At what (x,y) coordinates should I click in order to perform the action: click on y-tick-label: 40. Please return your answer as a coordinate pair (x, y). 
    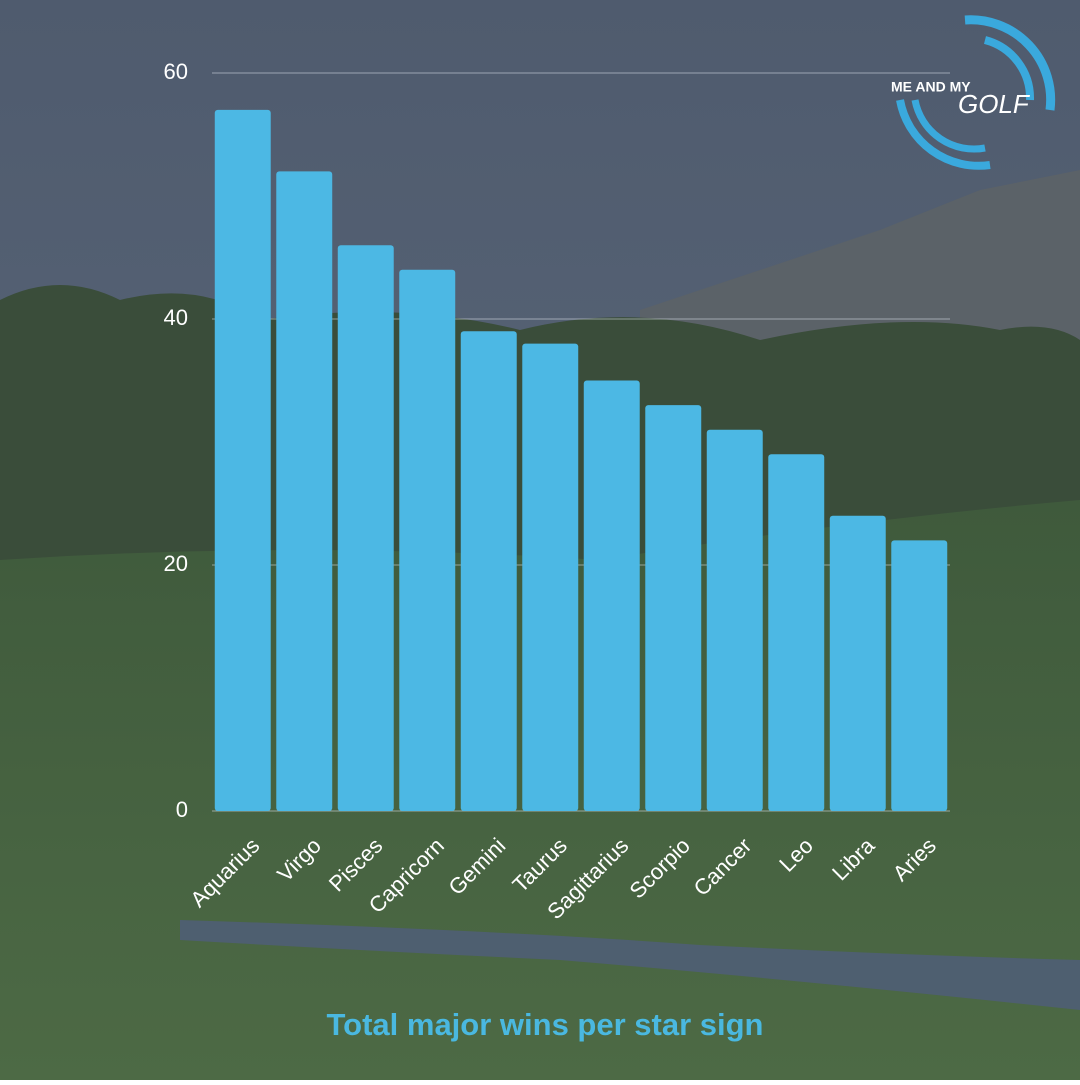
    Looking at the image, I should click on (176, 317).